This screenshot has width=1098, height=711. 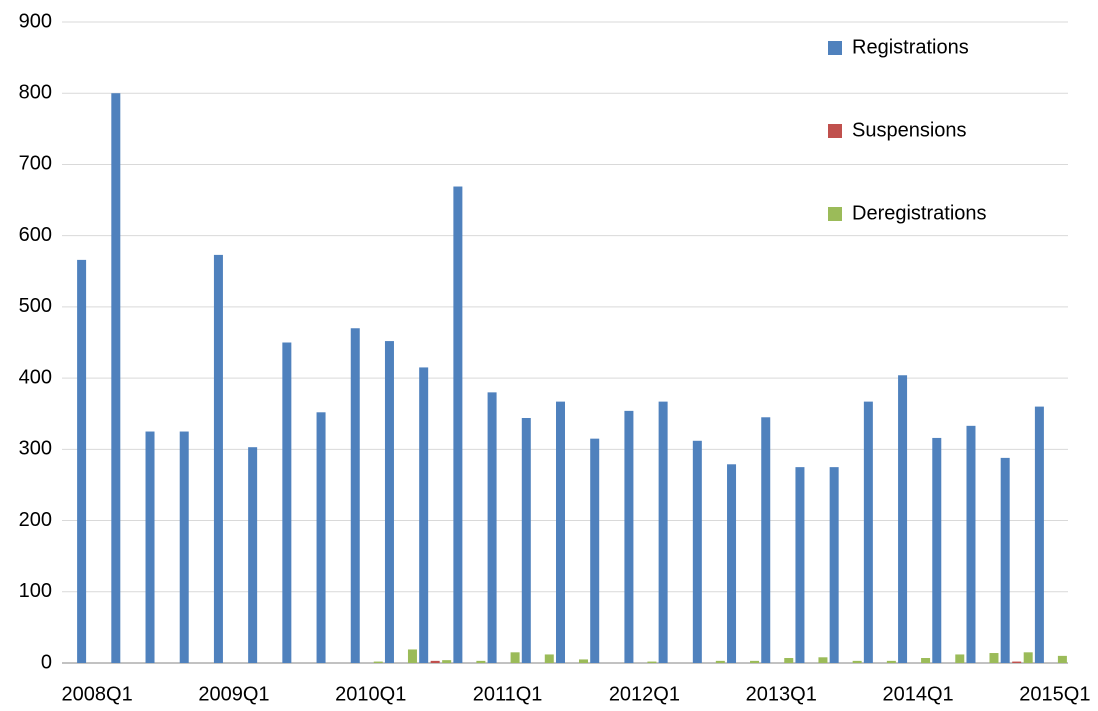 What do you see at coordinates (35, 21) in the screenshot?
I see `y-tick-label: 900` at bounding box center [35, 21].